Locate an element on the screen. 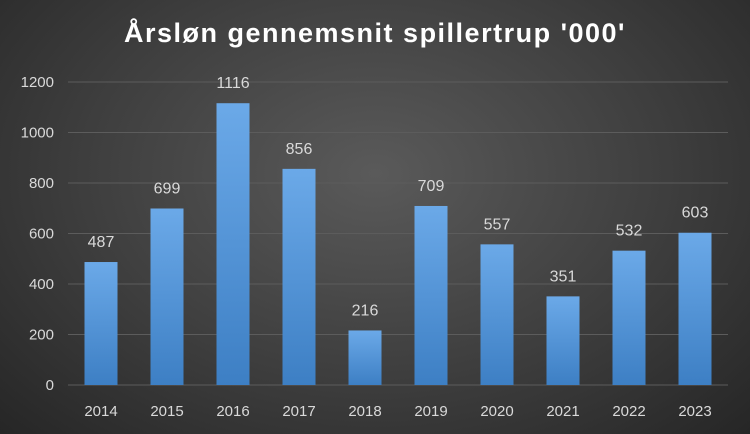 This screenshot has height=434, width=750. data-label: 856 is located at coordinates (299, 149).